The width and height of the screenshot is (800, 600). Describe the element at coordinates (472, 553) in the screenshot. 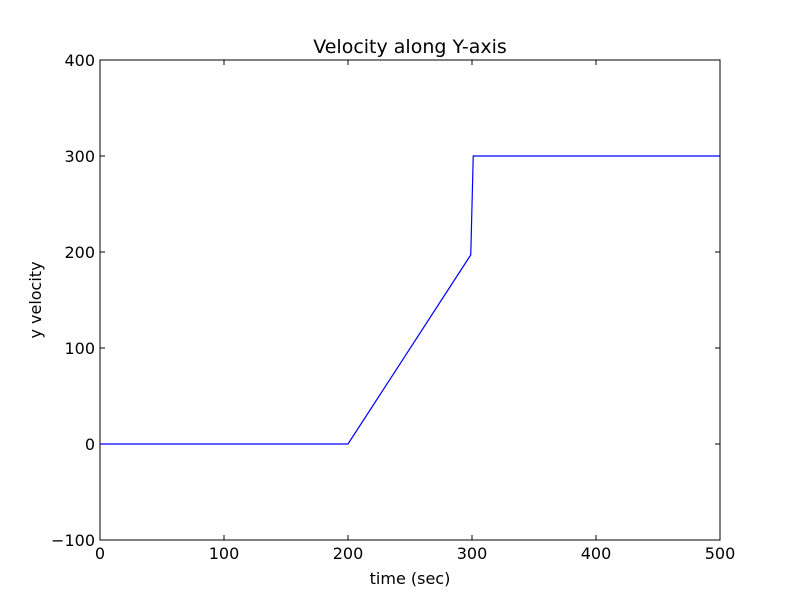

I see `x-tick-label: 300` at that location.